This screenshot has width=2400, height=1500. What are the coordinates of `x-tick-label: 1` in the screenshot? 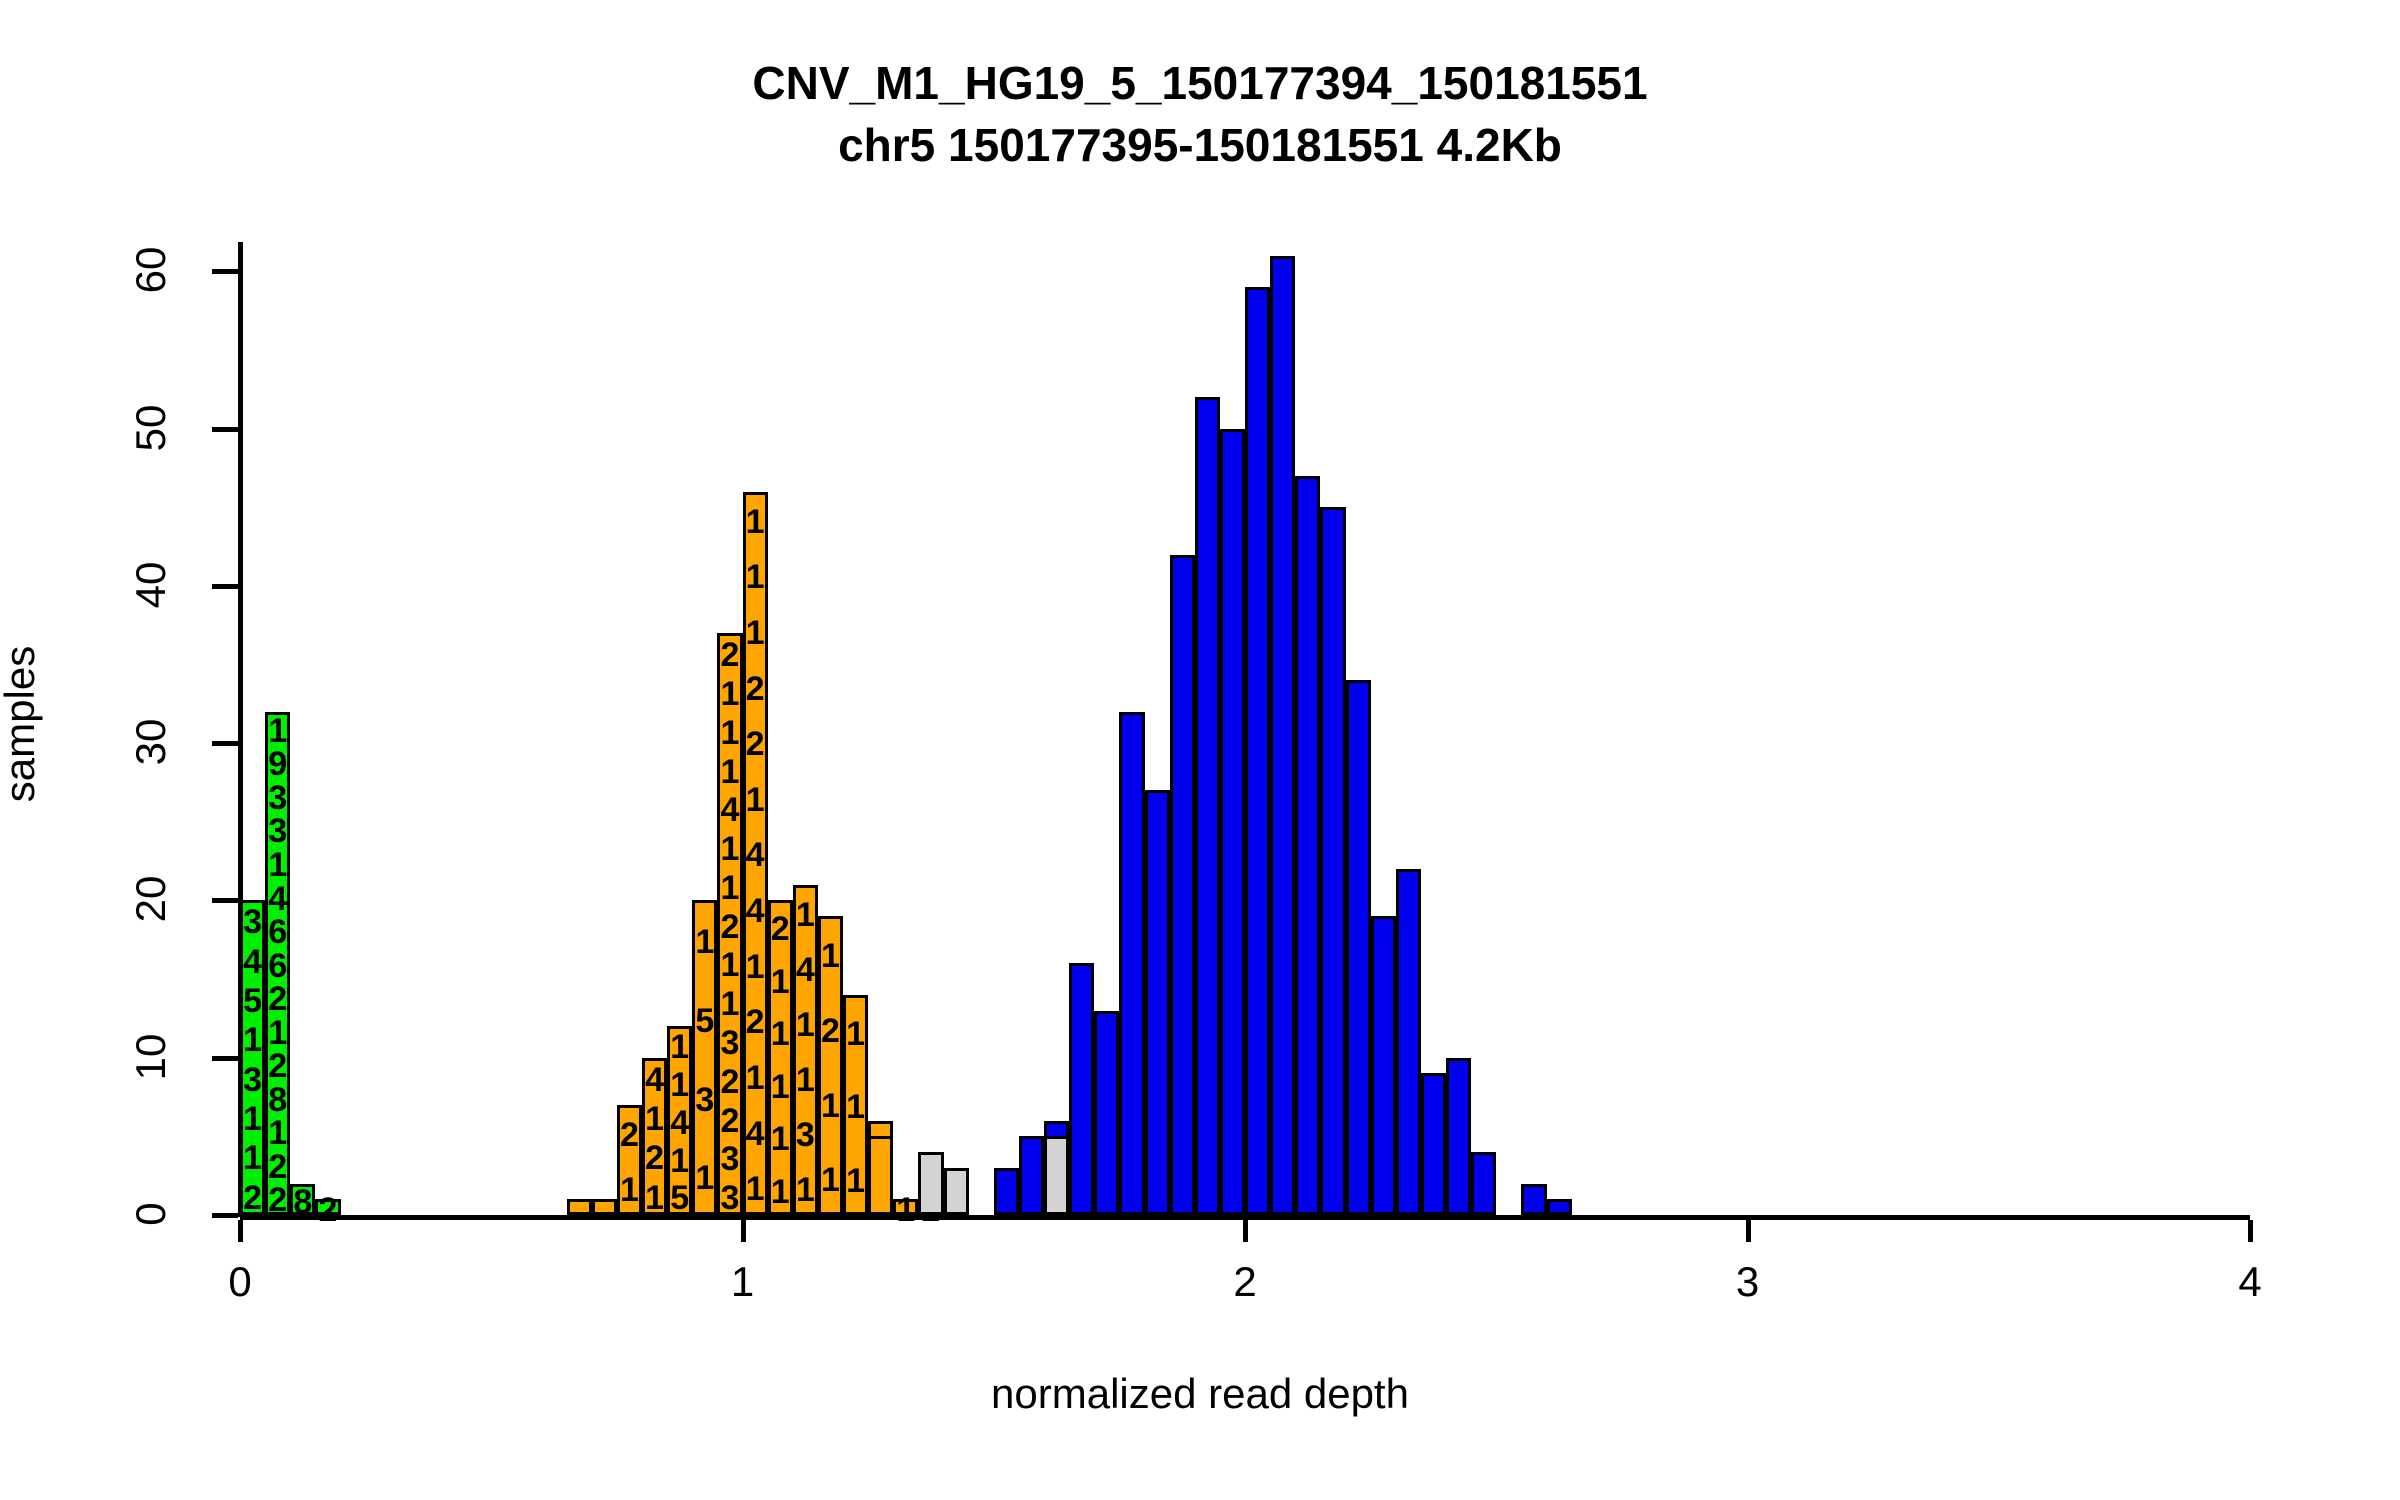 It's located at (742, 1281).